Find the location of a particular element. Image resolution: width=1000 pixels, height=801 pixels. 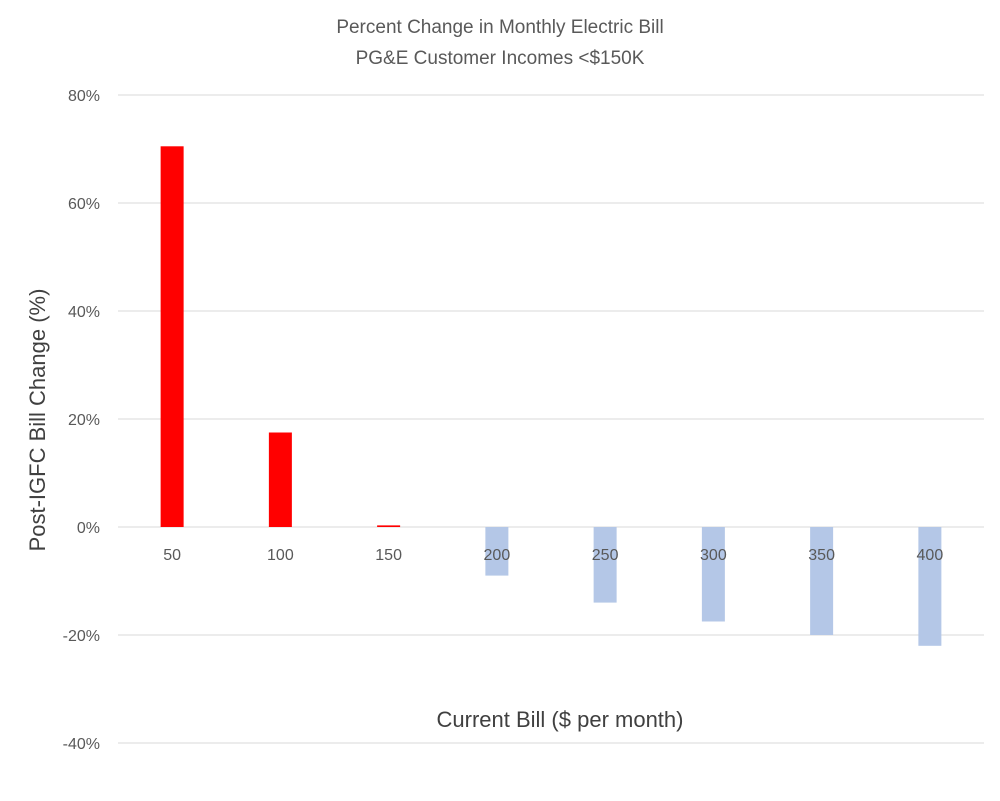

x-tick-label: 100 is located at coordinates (280, 555).